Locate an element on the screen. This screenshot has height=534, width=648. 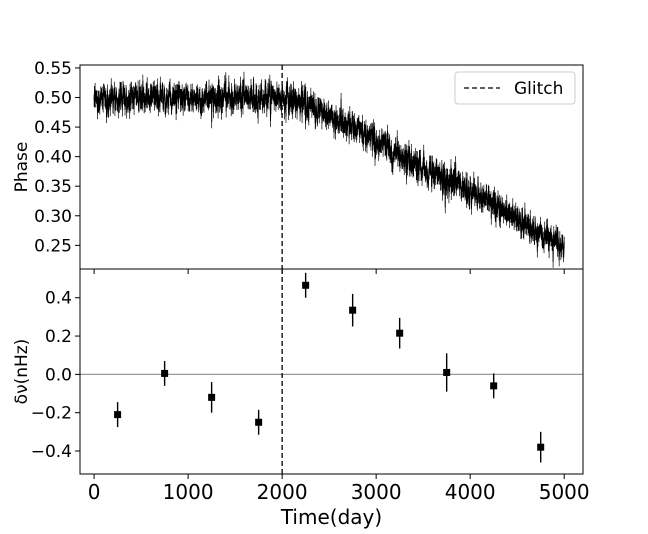
phase-y-tick-label: 0.55 is located at coordinates (53, 69).